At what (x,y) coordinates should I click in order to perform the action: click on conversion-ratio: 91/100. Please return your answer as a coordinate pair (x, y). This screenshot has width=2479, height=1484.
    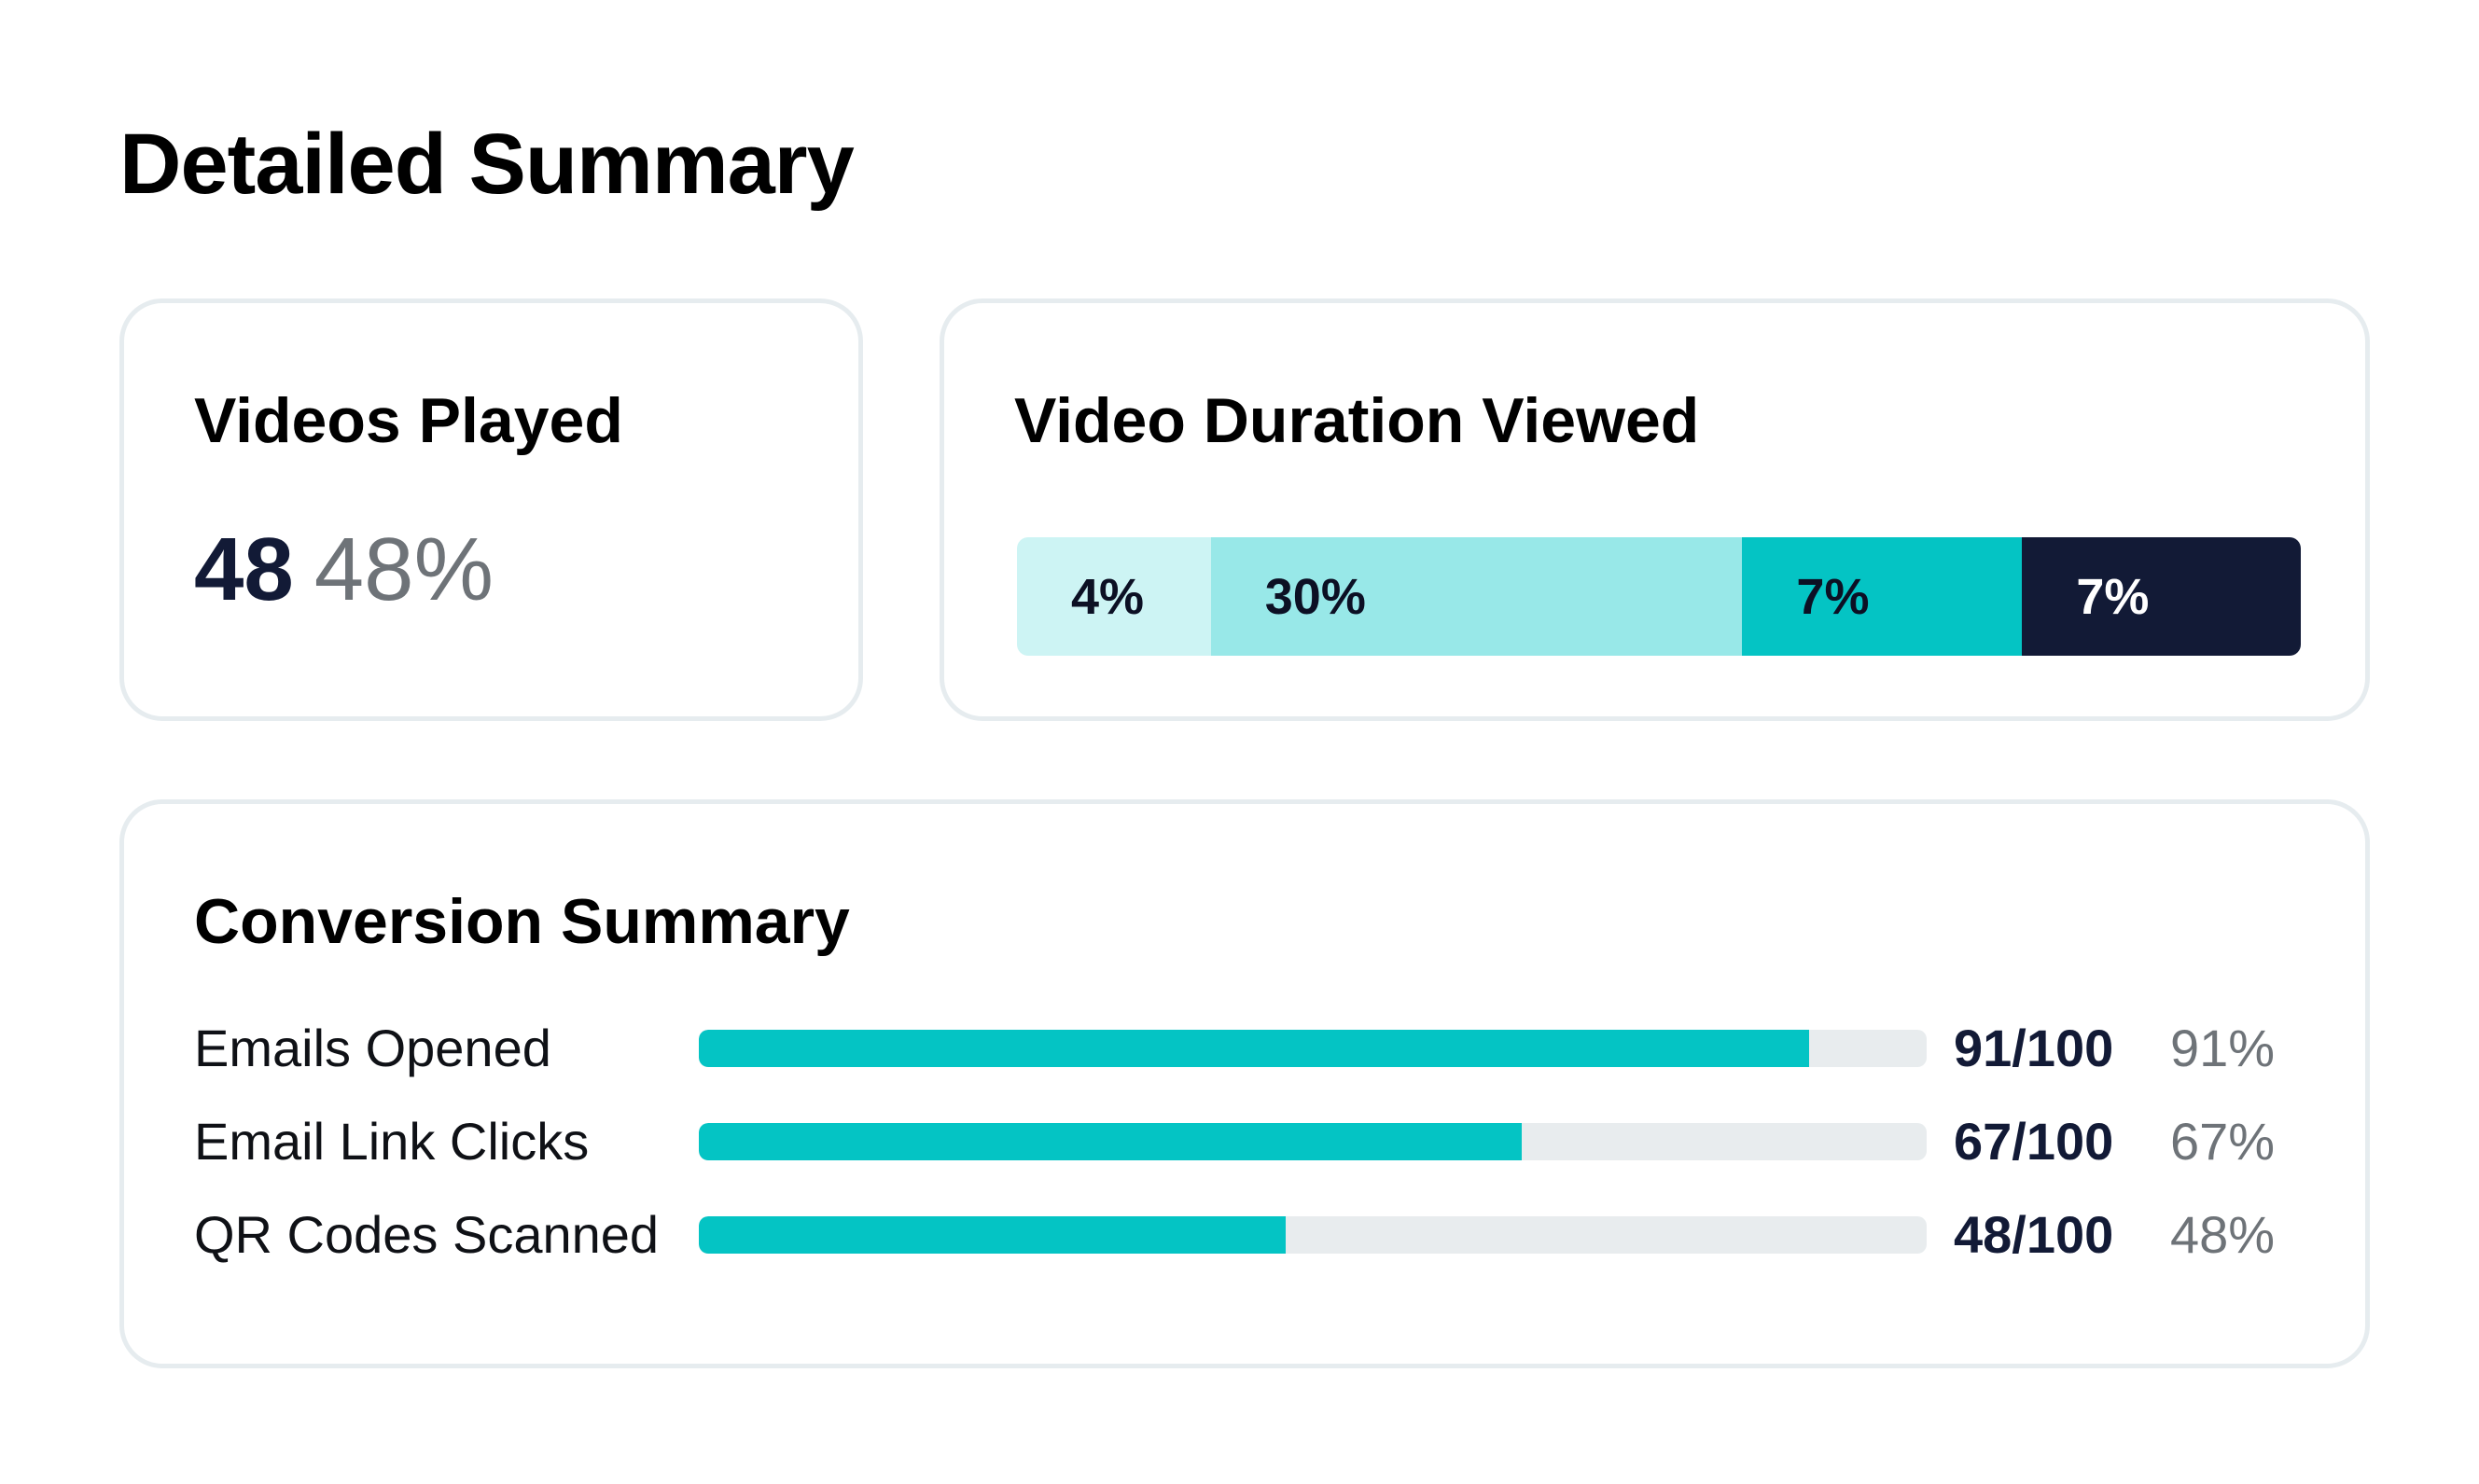
    Looking at the image, I should click on (2034, 1048).